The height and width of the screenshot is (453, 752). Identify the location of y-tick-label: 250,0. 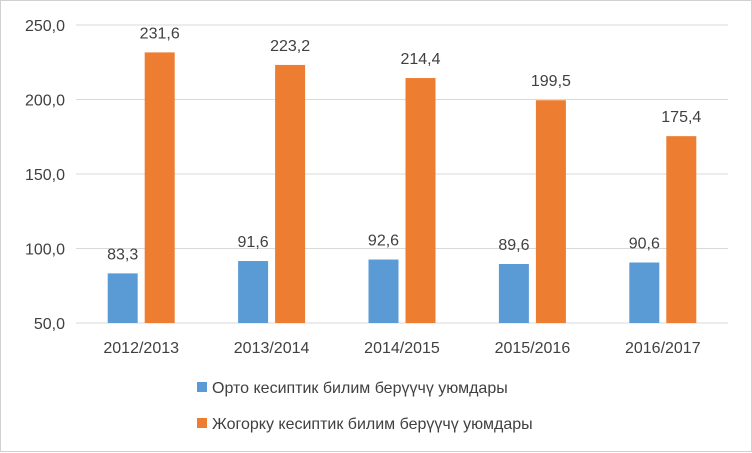
(45, 26).